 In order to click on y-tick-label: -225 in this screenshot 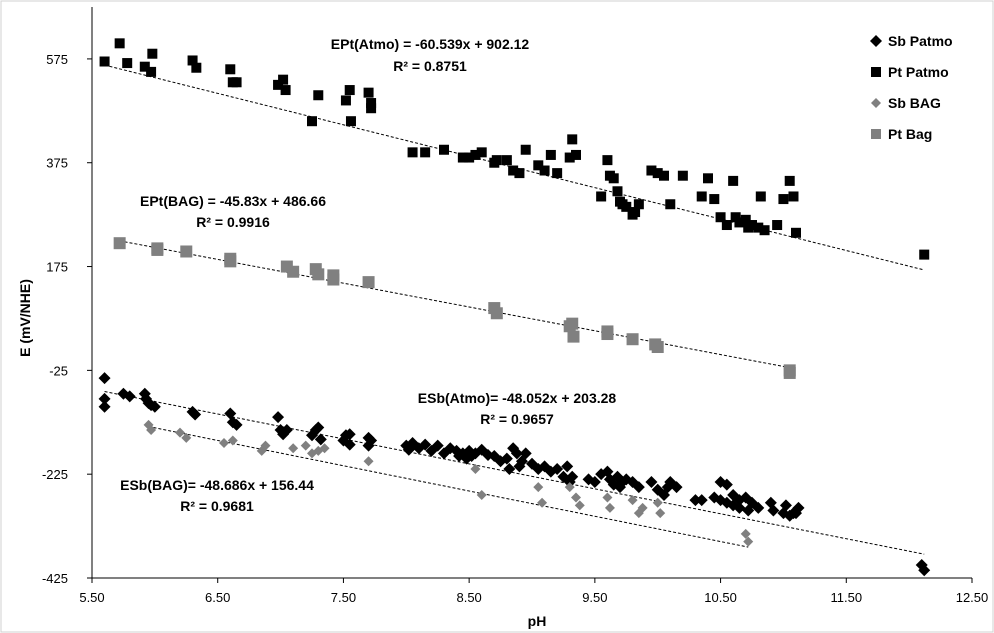, I will do `click(55, 474)`.